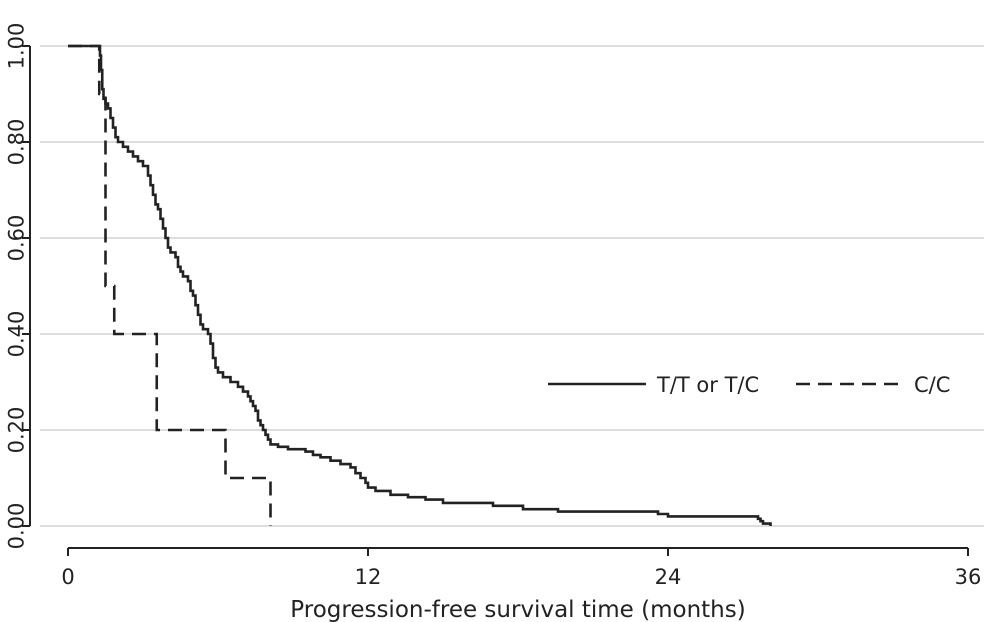 The height and width of the screenshot is (622, 984). Describe the element at coordinates (16, 46) in the screenshot. I see `y-tick-label: 1.00` at that location.